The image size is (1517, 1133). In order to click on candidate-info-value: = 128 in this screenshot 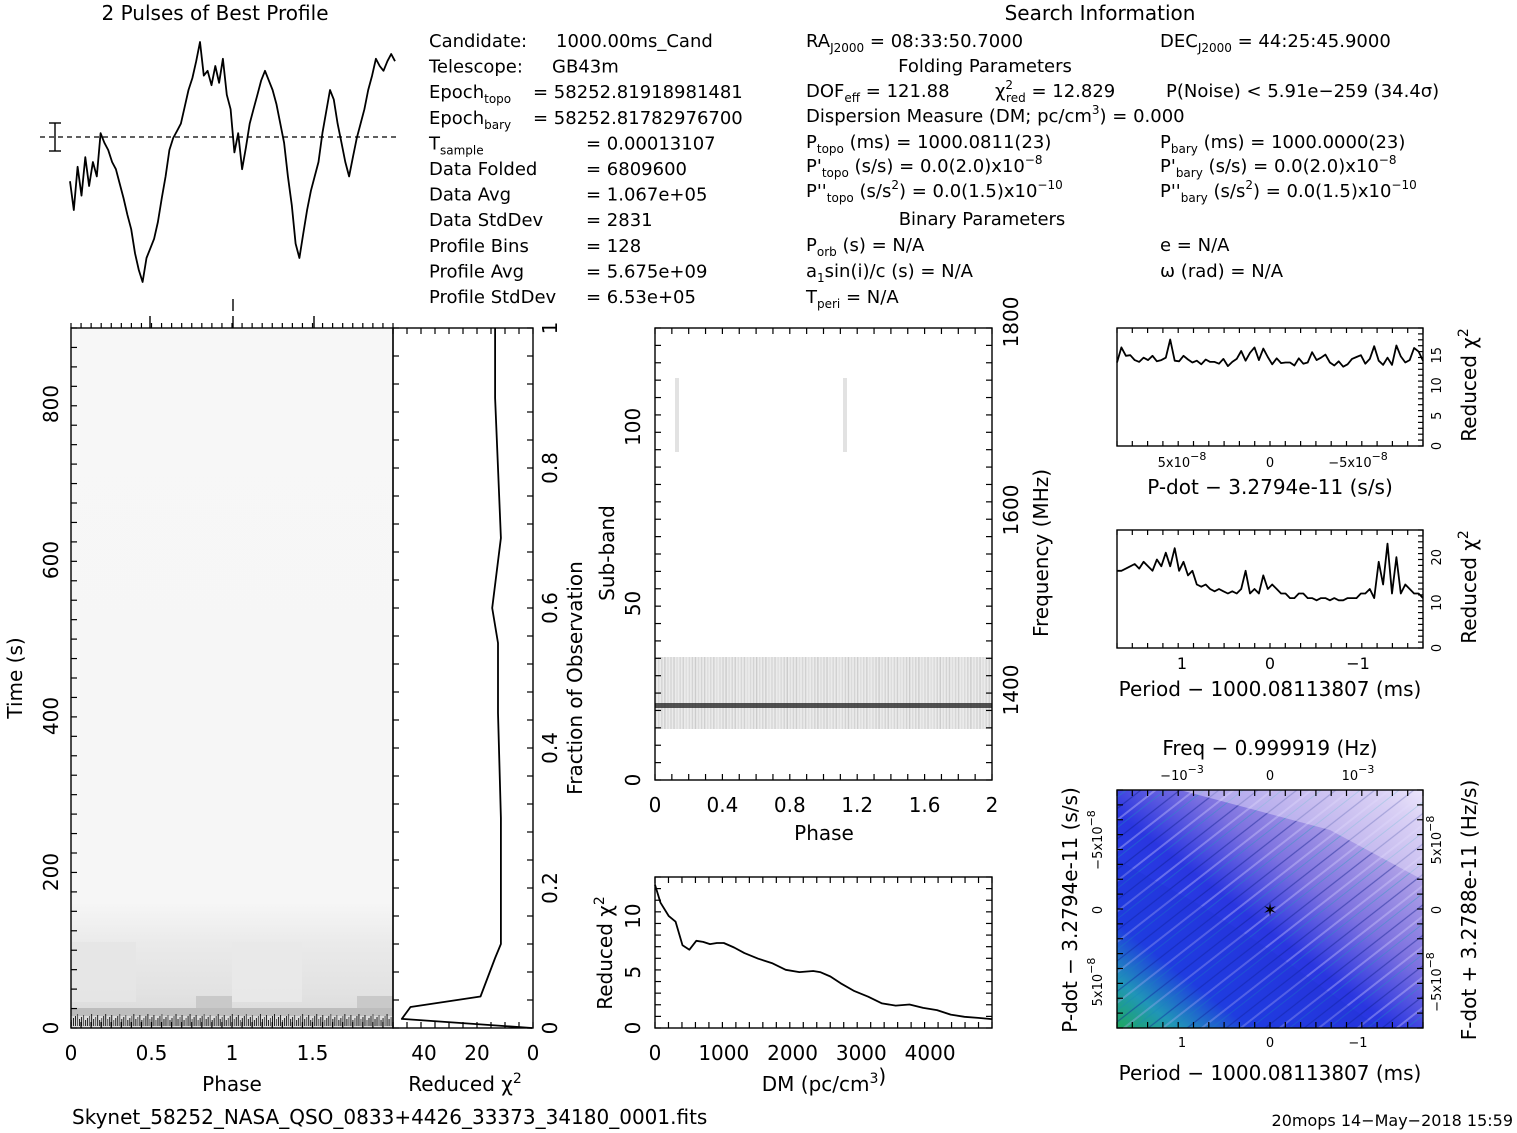, I will do `click(613, 246)`.